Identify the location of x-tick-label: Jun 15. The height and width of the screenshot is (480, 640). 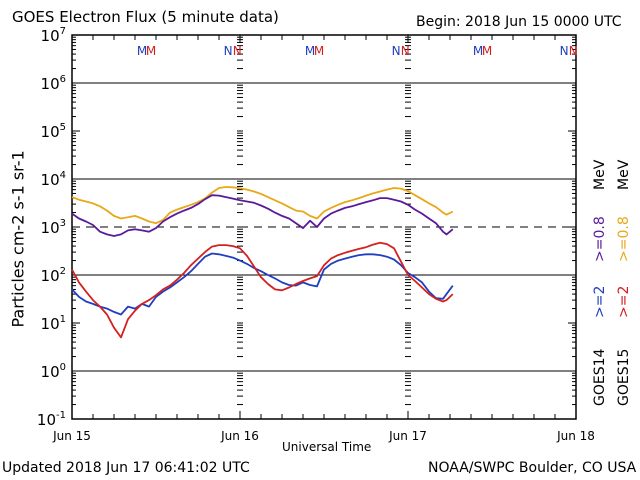
(71, 436).